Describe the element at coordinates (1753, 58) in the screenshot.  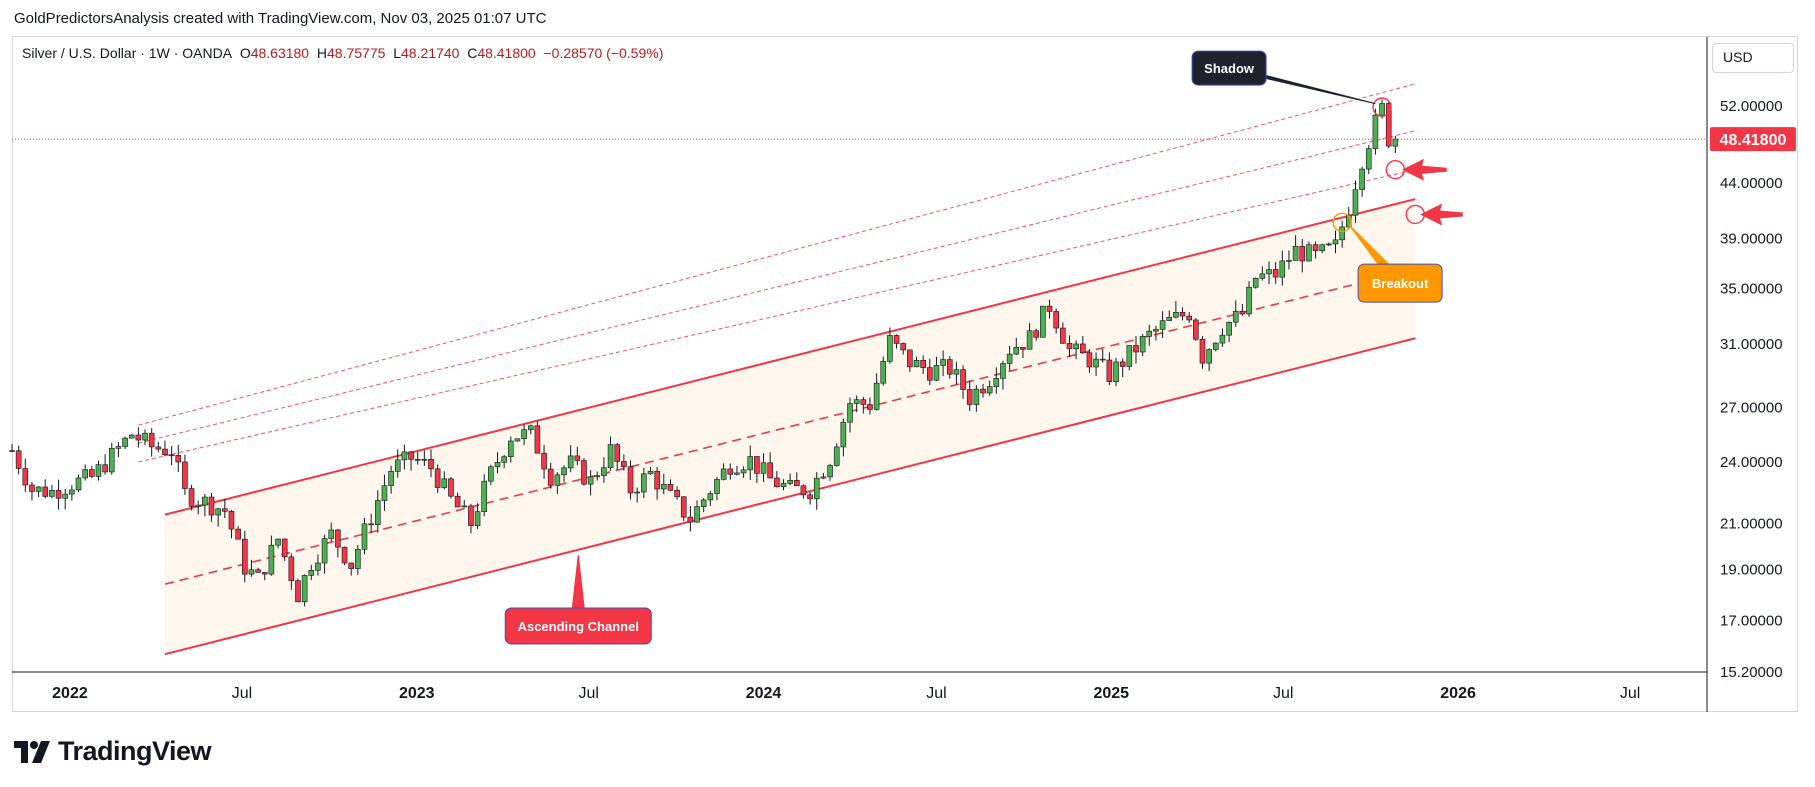
I see `currency-selector: USD` at that location.